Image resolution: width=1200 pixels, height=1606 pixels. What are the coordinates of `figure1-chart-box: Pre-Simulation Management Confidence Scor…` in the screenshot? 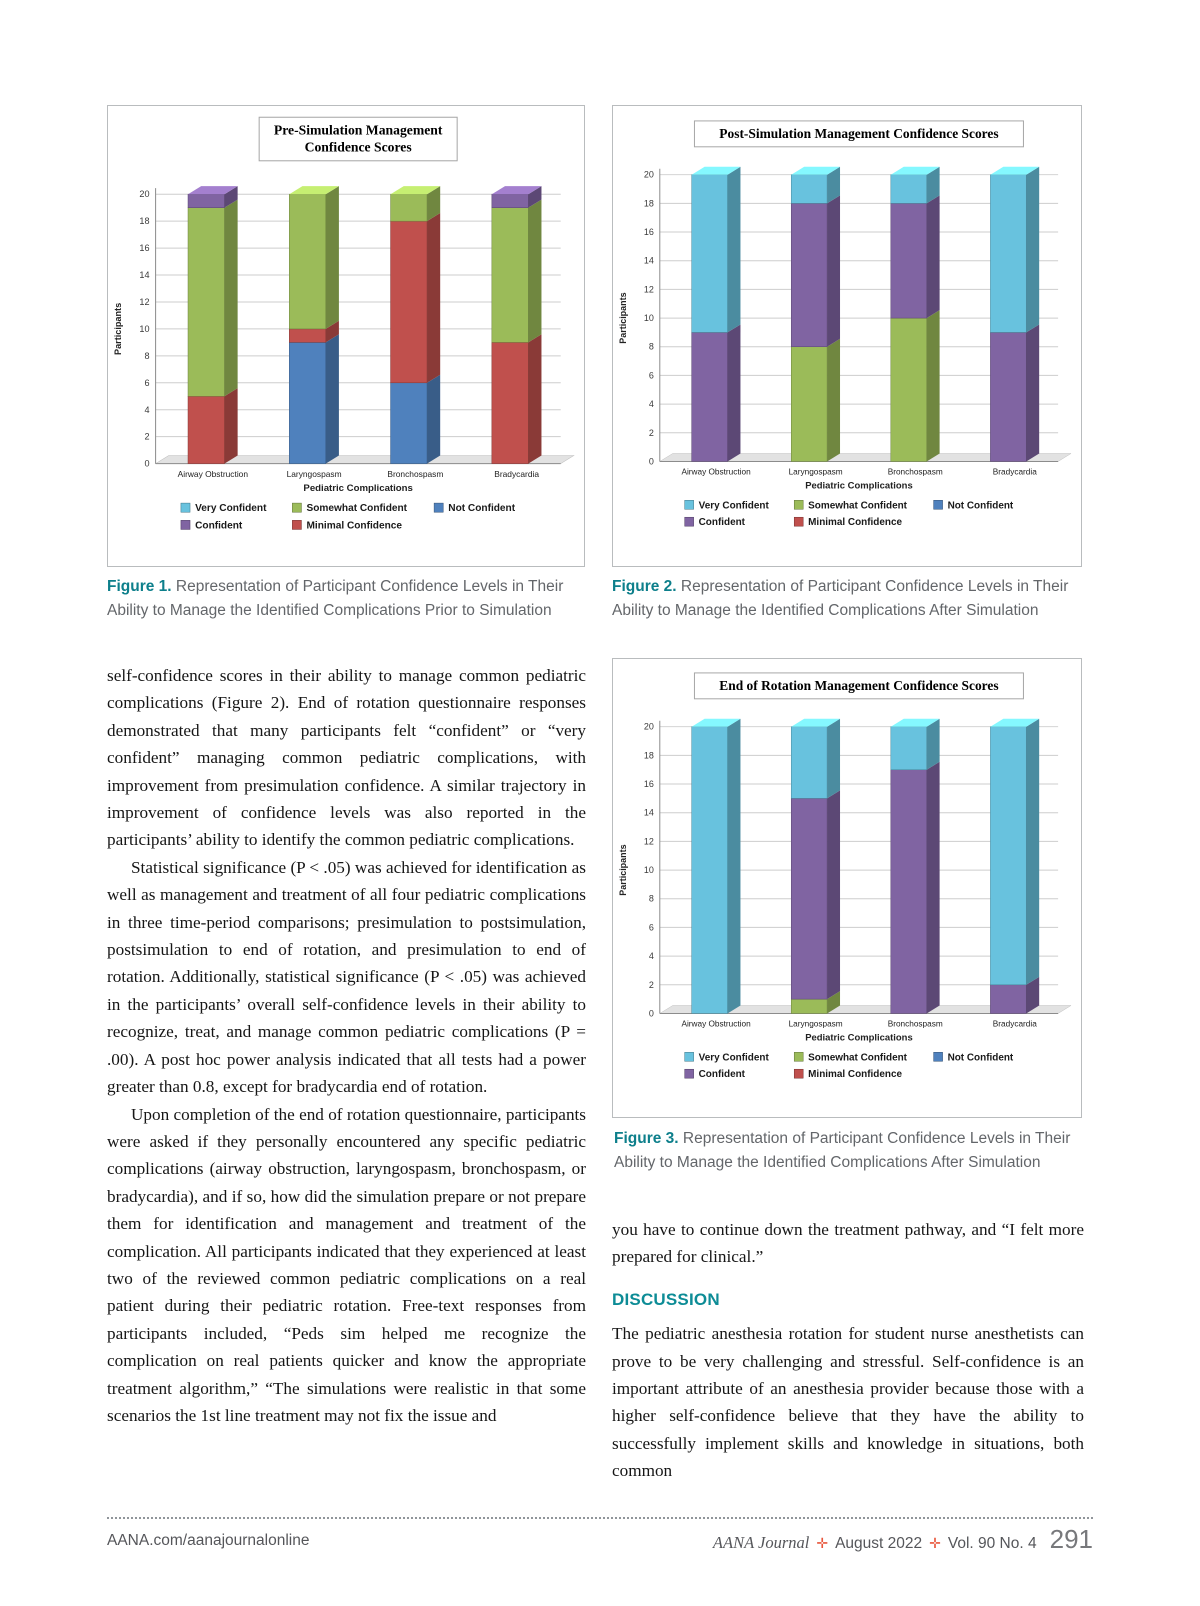 It's located at (346, 336).